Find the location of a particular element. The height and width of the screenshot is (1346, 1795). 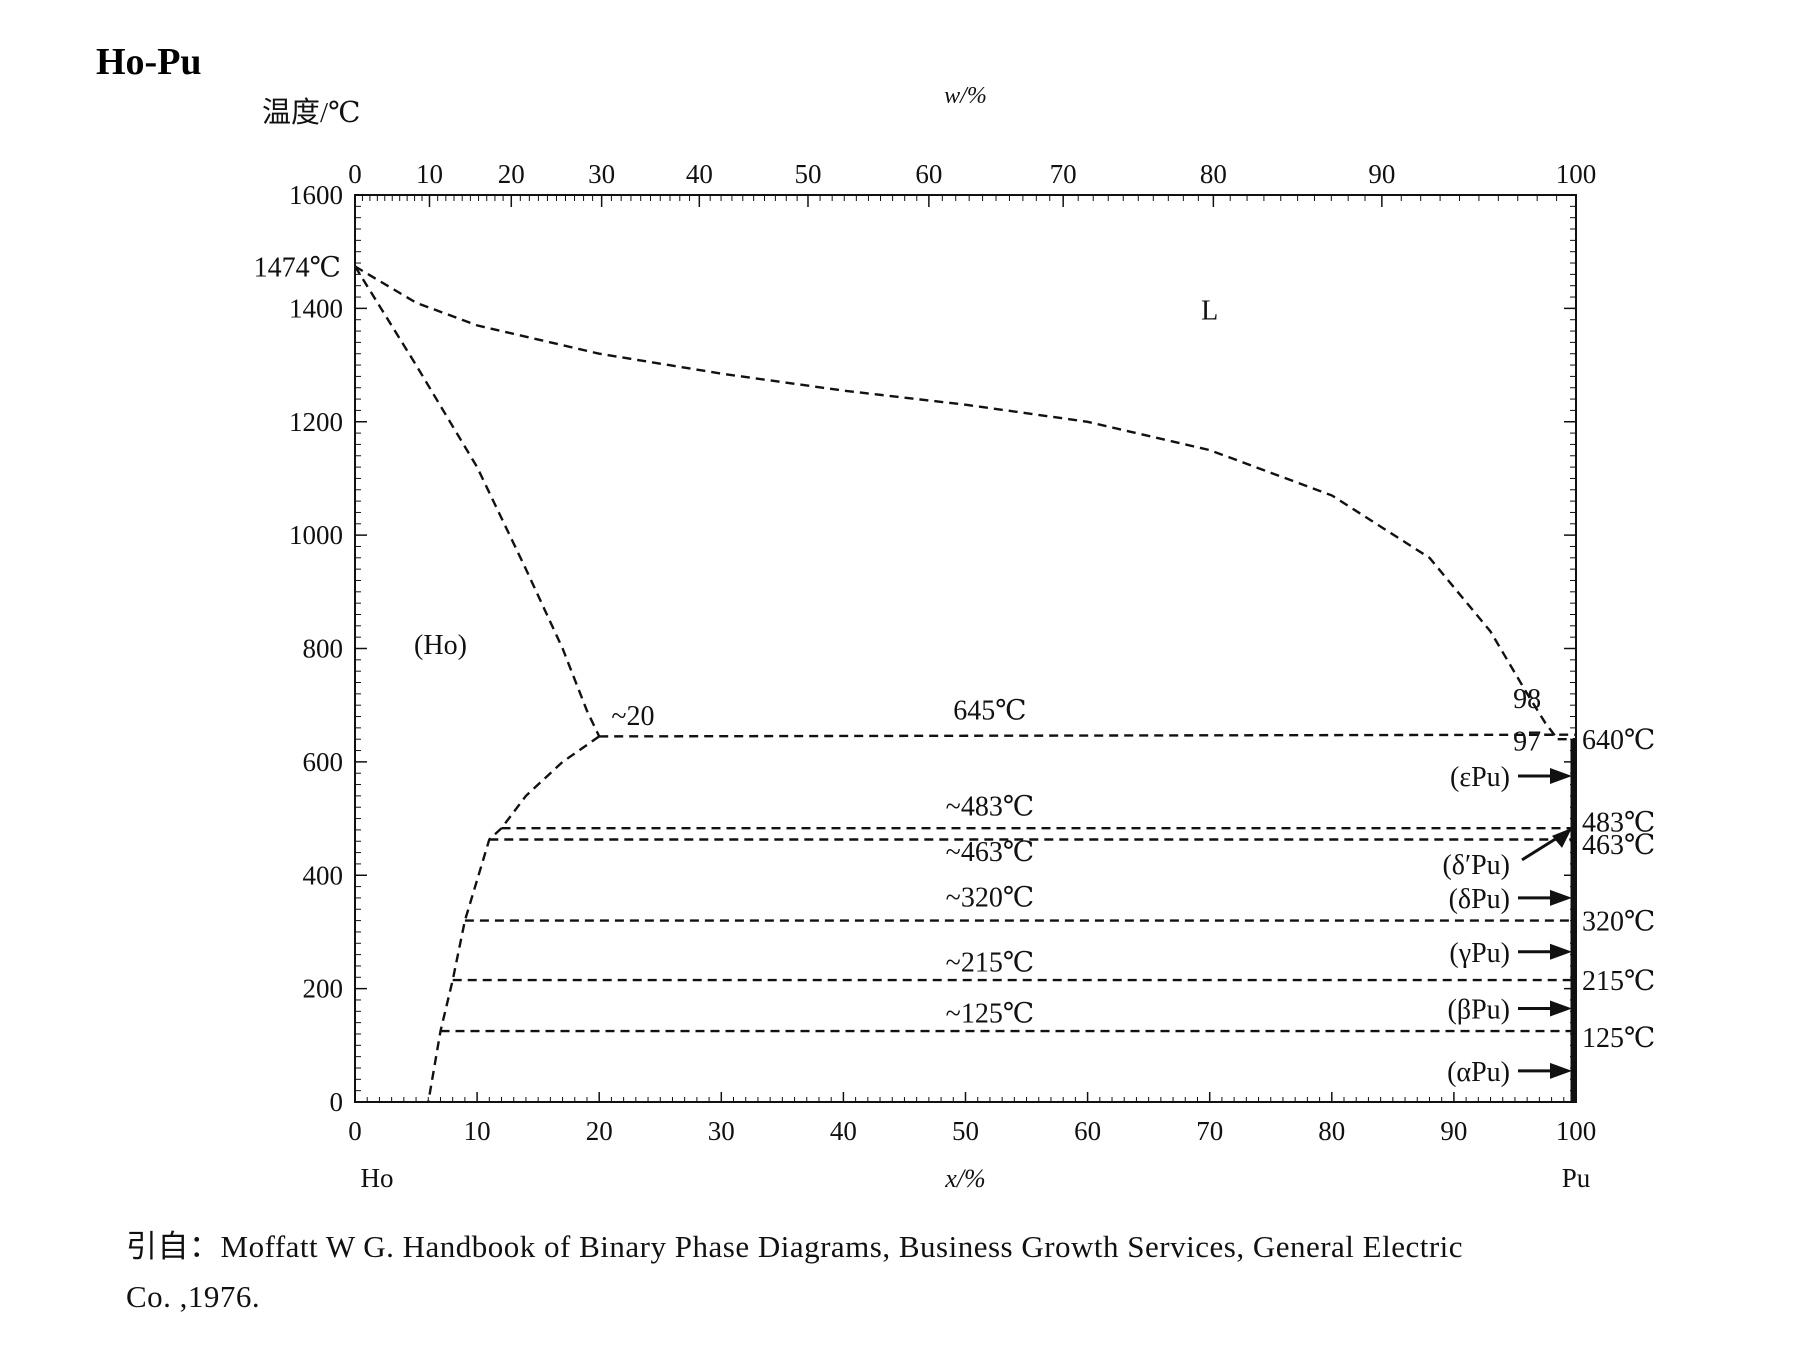

annotation: 1474℃ is located at coordinates (297, 267).